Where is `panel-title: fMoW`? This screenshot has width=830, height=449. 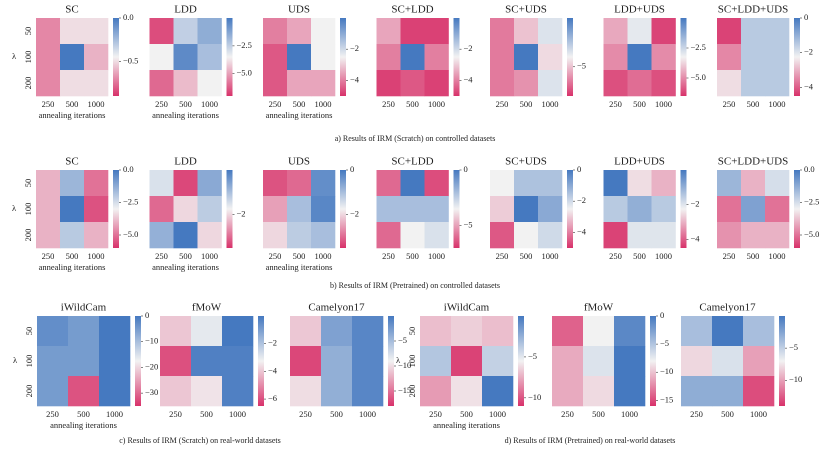 panel-title: fMoW is located at coordinates (599, 308).